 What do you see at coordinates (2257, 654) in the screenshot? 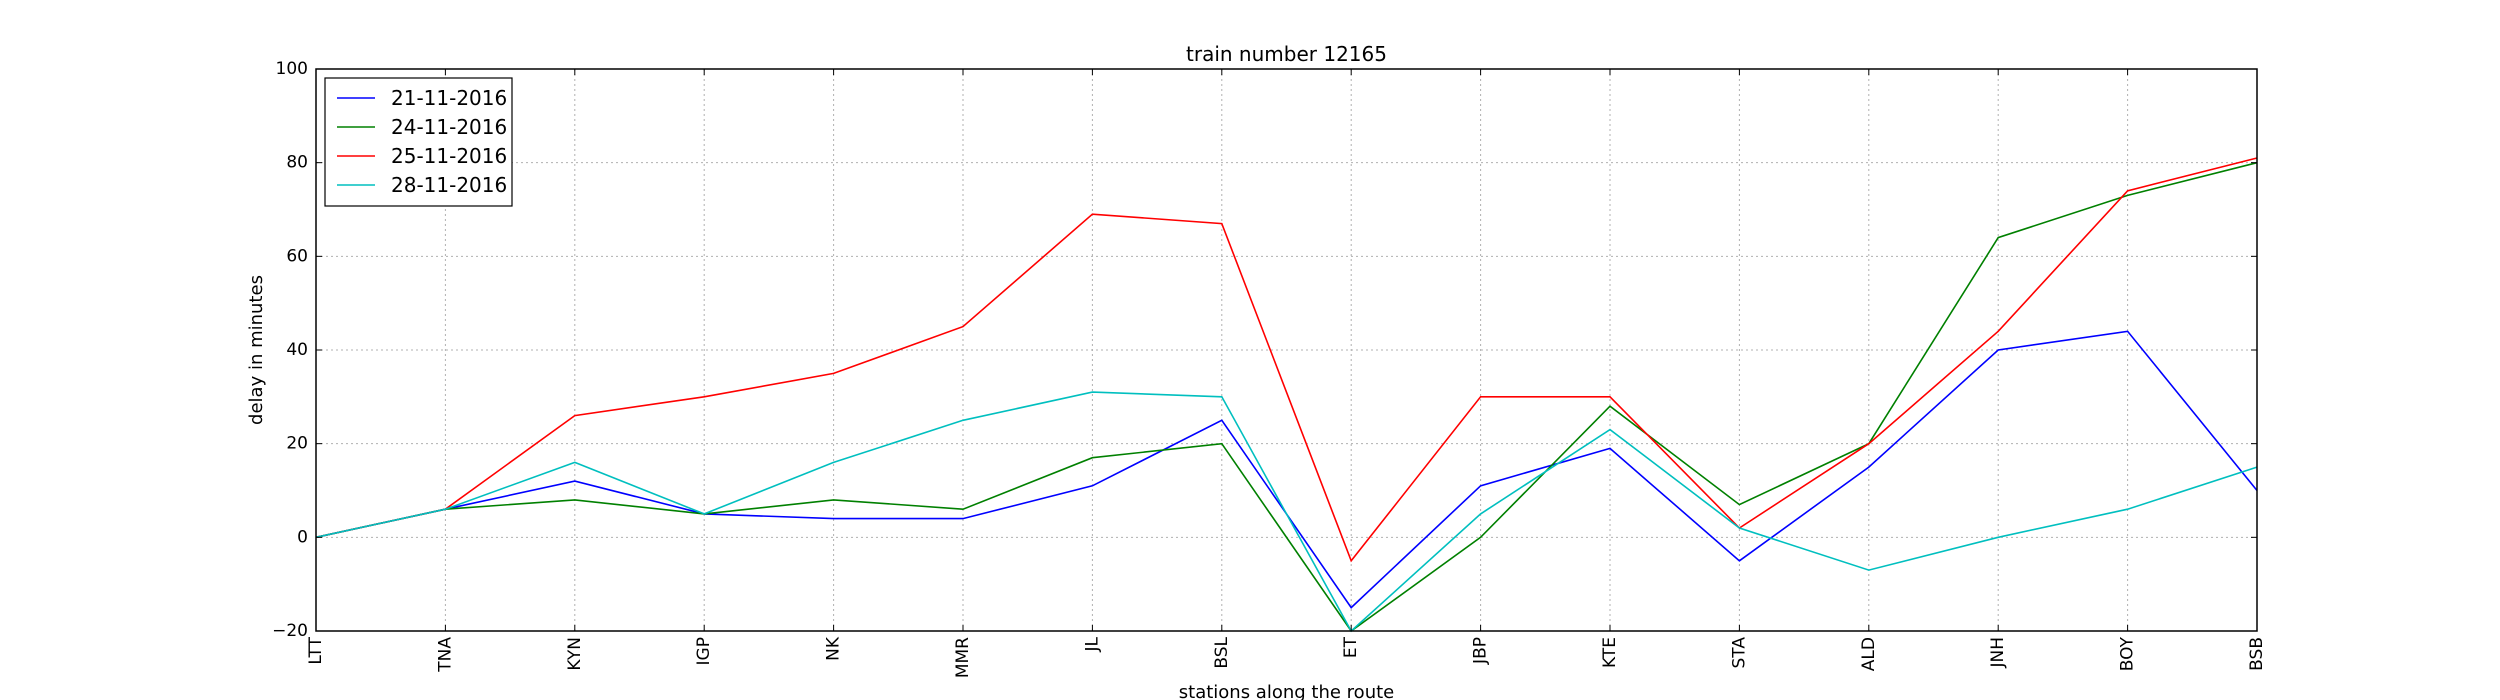
I see `x-tick-label: BSB` at bounding box center [2257, 654].